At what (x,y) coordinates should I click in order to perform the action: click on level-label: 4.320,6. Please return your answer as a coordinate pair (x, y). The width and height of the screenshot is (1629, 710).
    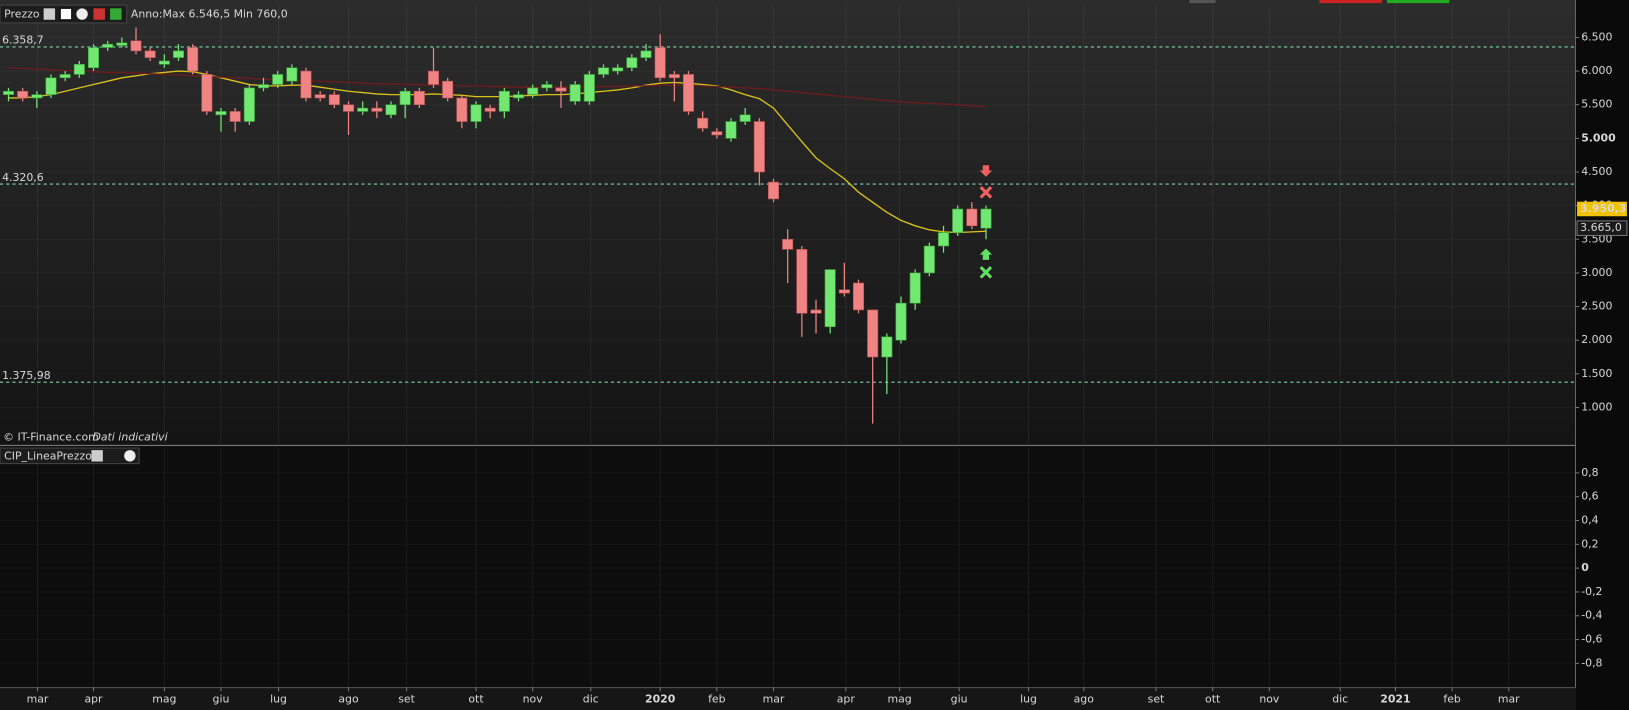
    Looking at the image, I should click on (23, 177).